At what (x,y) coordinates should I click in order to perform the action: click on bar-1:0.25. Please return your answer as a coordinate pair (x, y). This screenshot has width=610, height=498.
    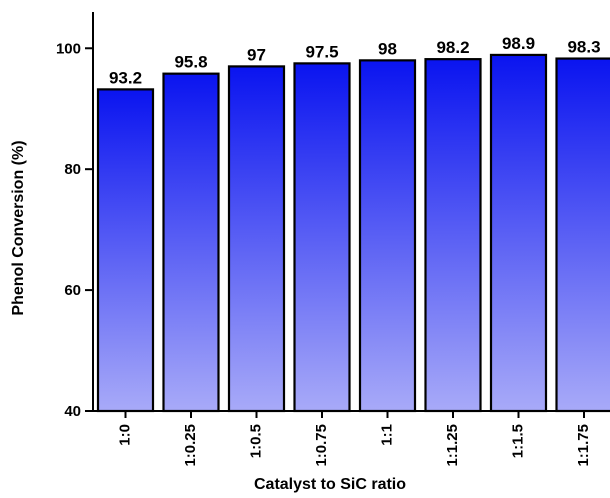
    Looking at the image, I should click on (191, 242).